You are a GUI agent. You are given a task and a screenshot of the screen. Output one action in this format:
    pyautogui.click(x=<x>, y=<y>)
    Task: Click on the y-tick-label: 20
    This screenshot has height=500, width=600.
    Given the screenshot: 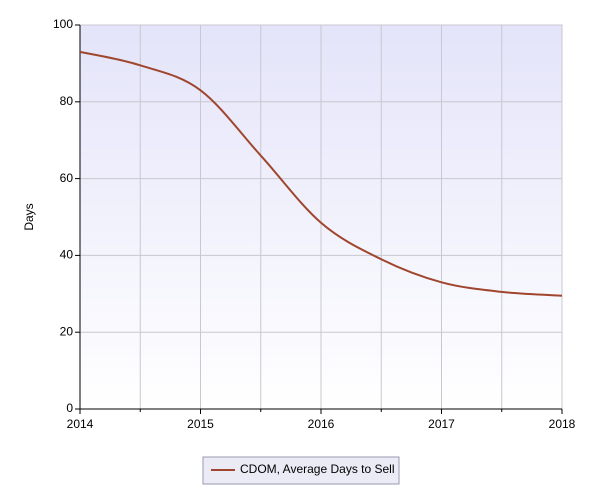 What is the action you would take?
    pyautogui.click(x=67, y=331)
    